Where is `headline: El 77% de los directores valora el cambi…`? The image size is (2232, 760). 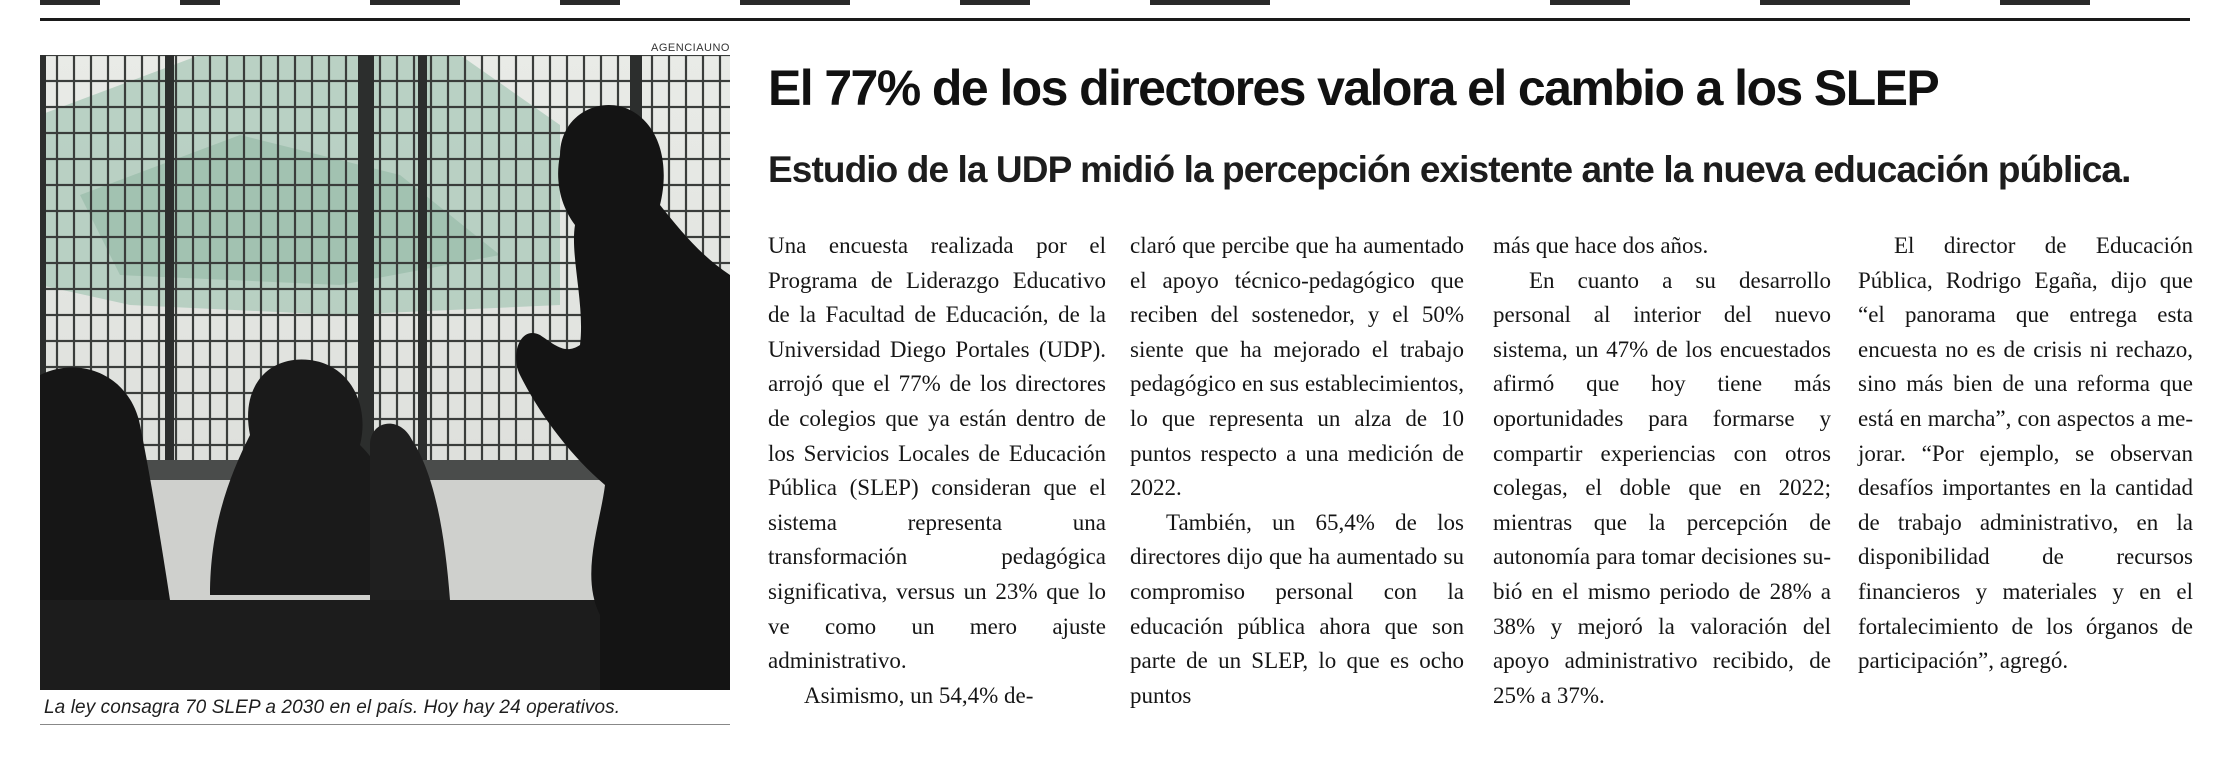
headline: El 77% de los directores valora el cambi… is located at coordinates (1354, 88).